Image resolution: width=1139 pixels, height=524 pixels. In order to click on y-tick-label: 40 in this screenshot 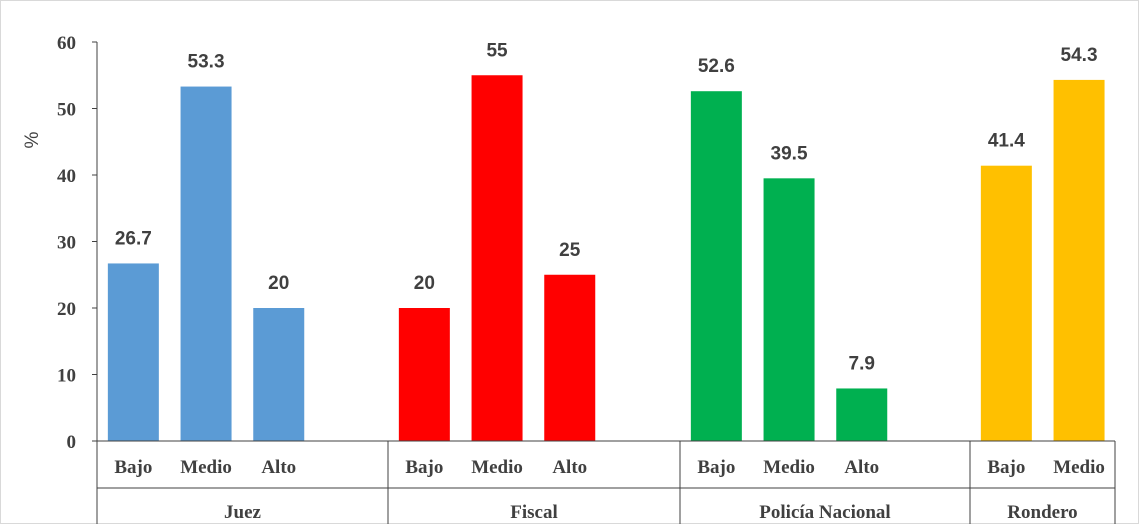, I will do `click(66, 176)`.